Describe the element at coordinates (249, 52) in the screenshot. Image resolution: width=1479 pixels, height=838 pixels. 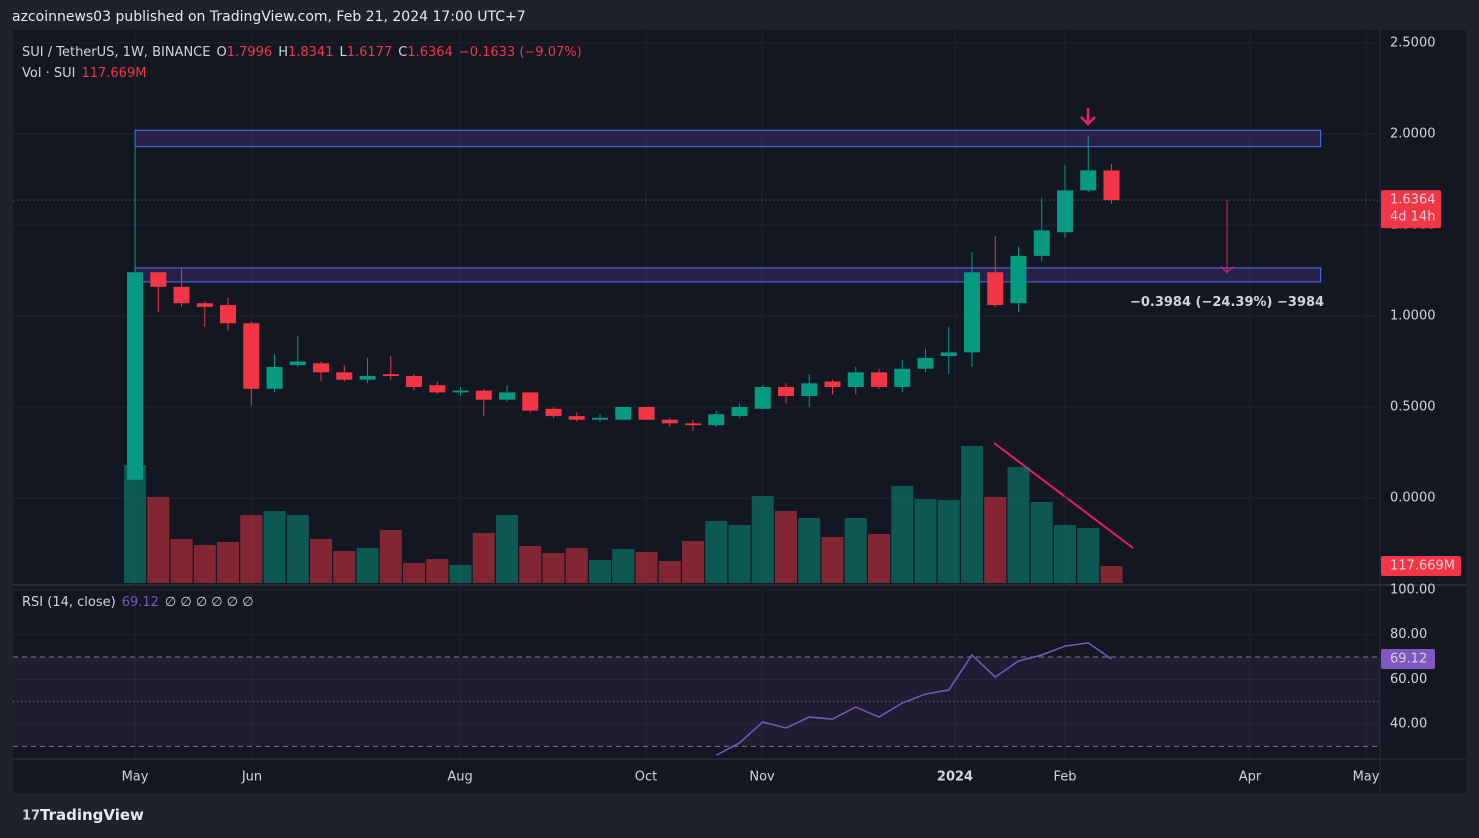
I see `ohlc-value: 1.7996` at that location.